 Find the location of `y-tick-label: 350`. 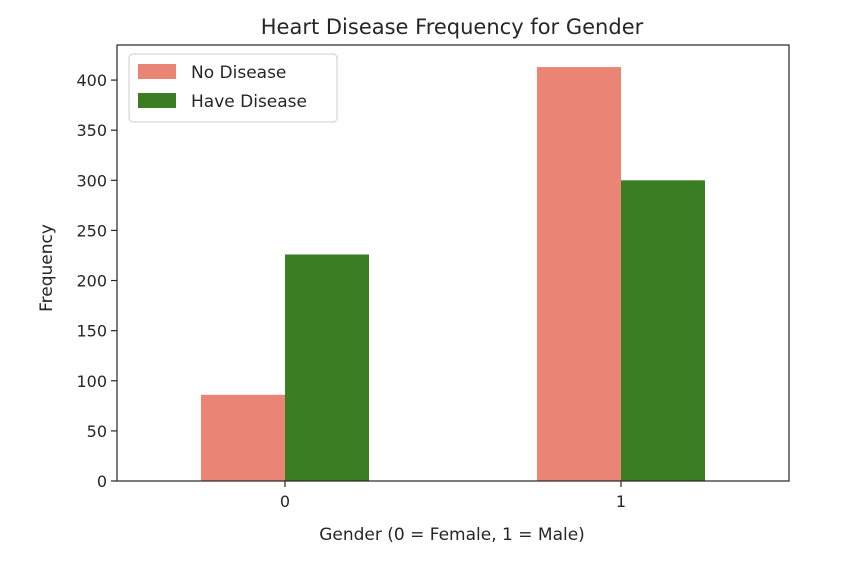

y-tick-label: 350 is located at coordinates (91, 130).